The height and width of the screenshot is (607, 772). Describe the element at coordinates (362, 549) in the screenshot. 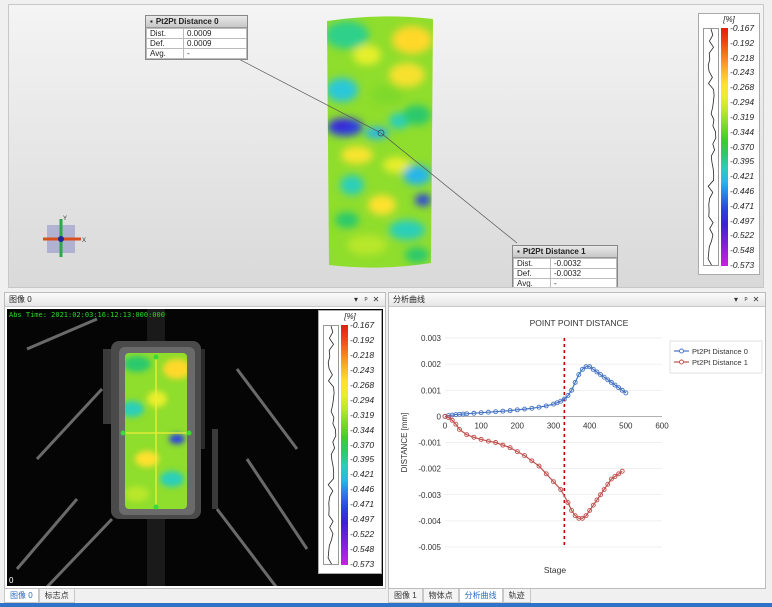

I see `legend-tick-label: -0.548` at that location.